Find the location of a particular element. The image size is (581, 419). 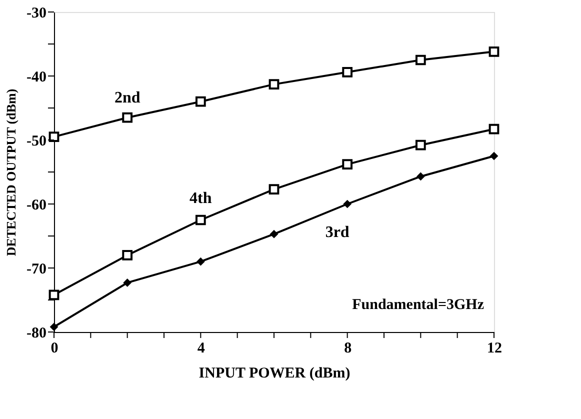

y-tick-label: -60 is located at coordinates (36, 206).